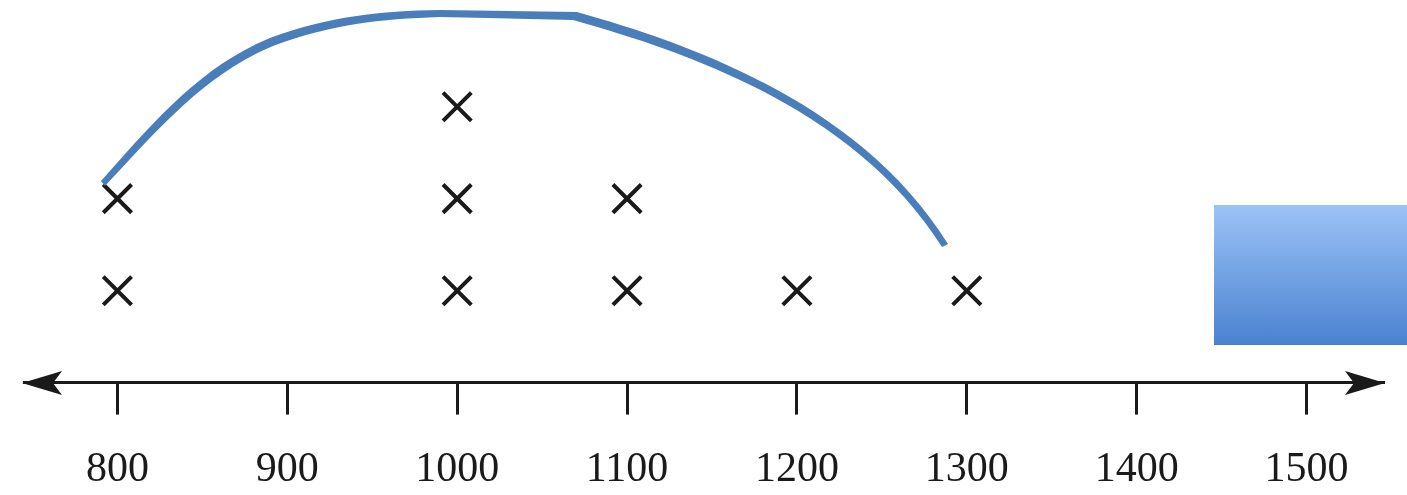  I want to click on x-tick-label: 900, so click(287, 466).